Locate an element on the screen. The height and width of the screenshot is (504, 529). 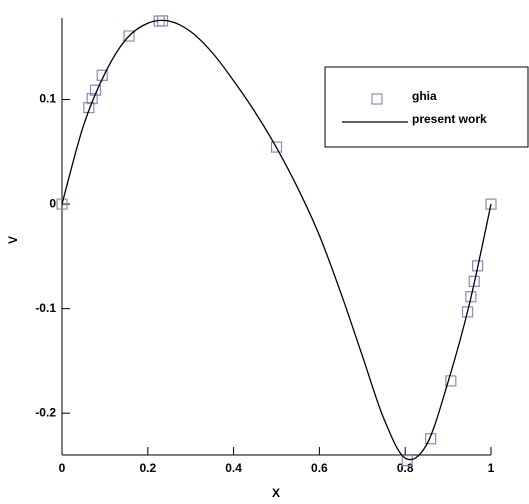
legend-box is located at coordinates (426, 107).